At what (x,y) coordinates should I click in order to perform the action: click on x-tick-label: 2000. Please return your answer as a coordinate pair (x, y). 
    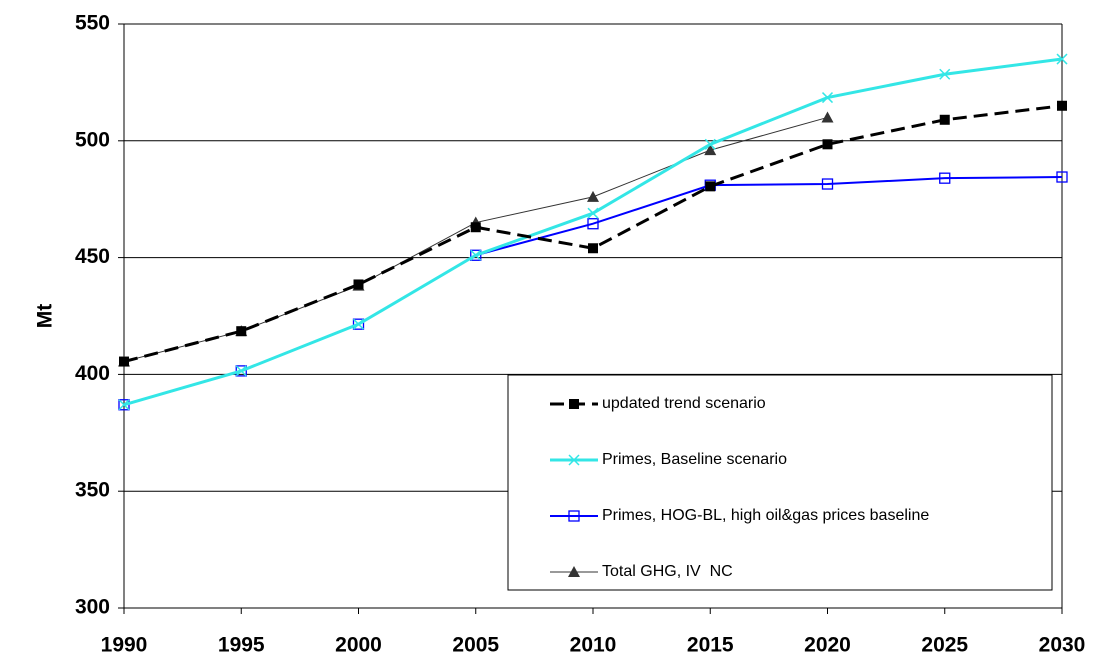
    Looking at the image, I should click on (358, 645).